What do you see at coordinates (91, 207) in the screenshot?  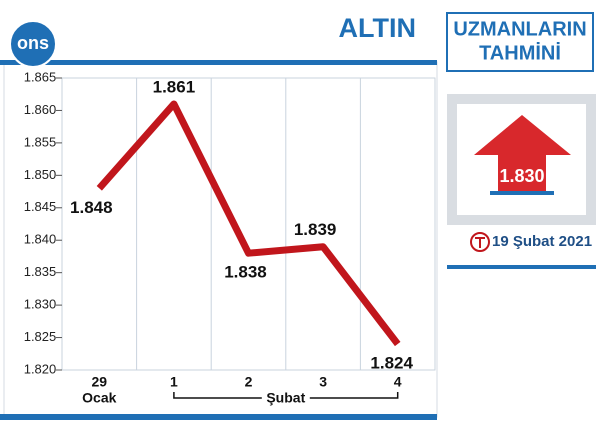 I see `value-label: 1.848` at bounding box center [91, 207].